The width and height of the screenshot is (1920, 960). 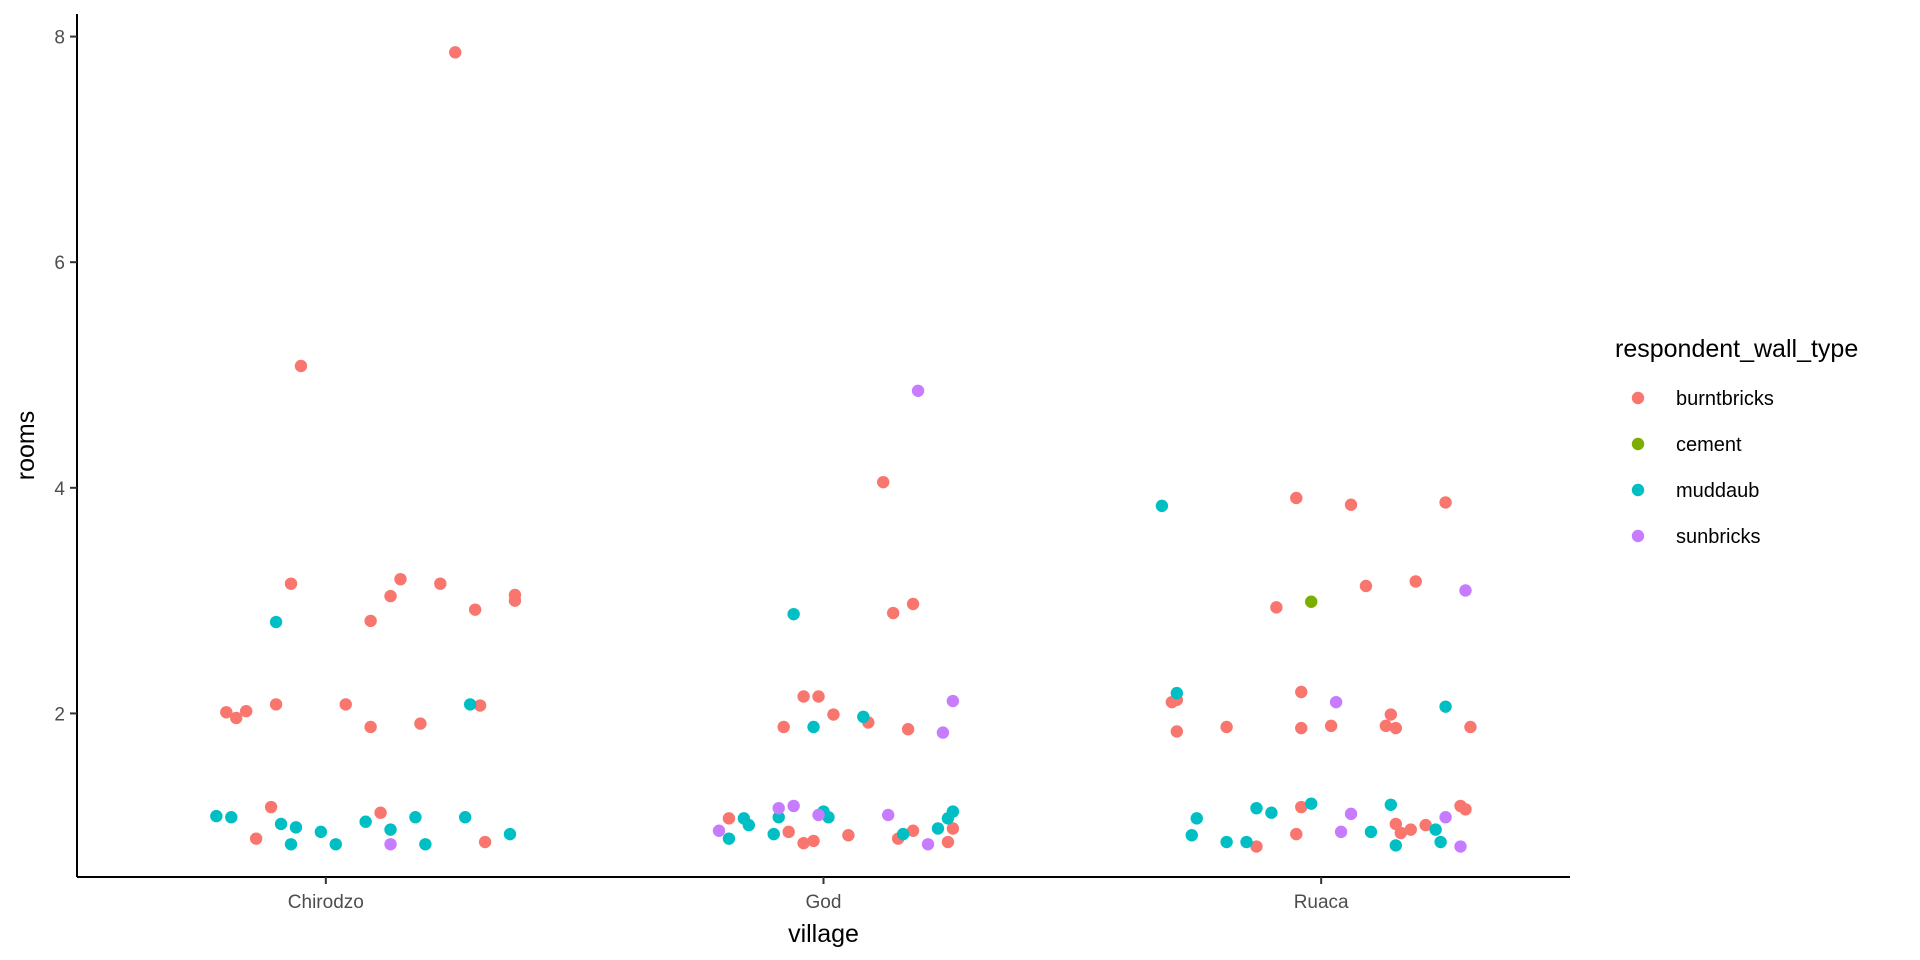 I want to click on y-tick-label: 4, so click(x=59, y=489).